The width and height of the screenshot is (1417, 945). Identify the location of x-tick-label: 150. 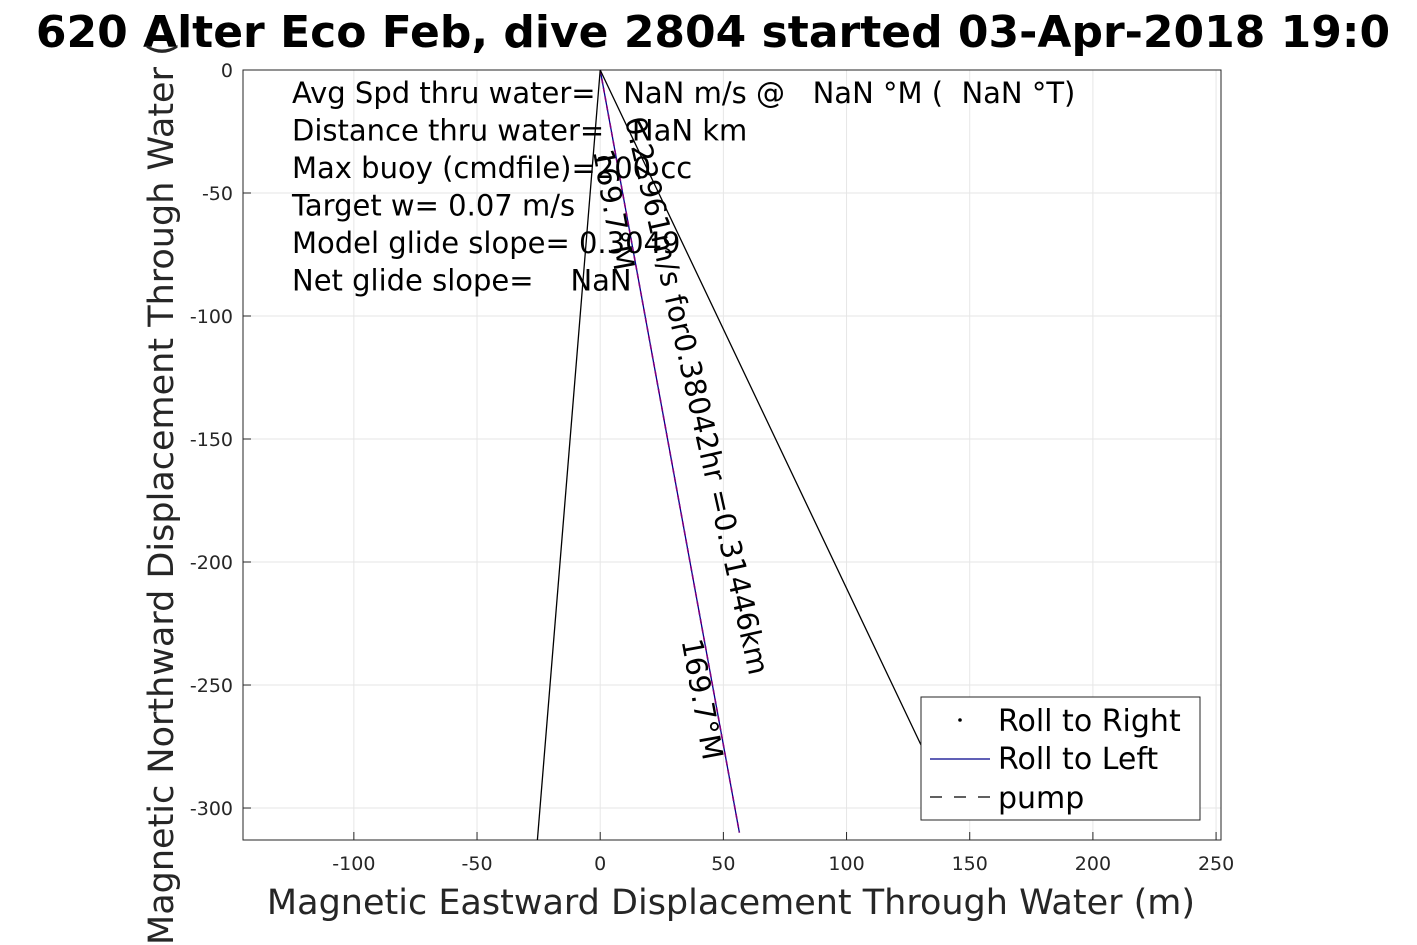
(970, 864).